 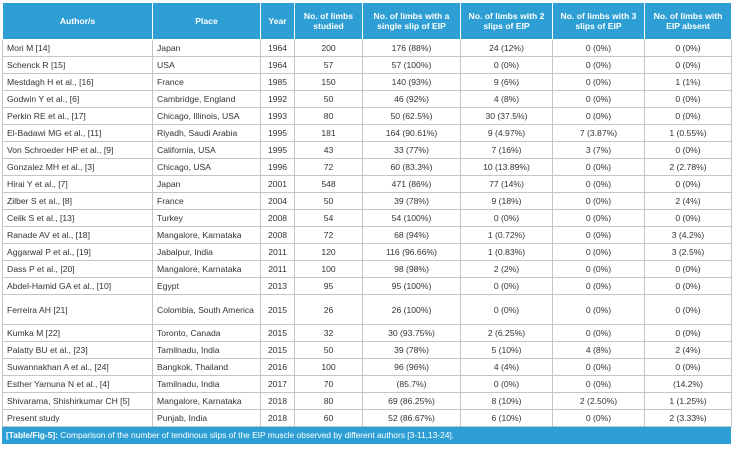 What do you see at coordinates (598, 150) in the screenshot?
I see `three-slips-cell: 3 (7%)` at bounding box center [598, 150].